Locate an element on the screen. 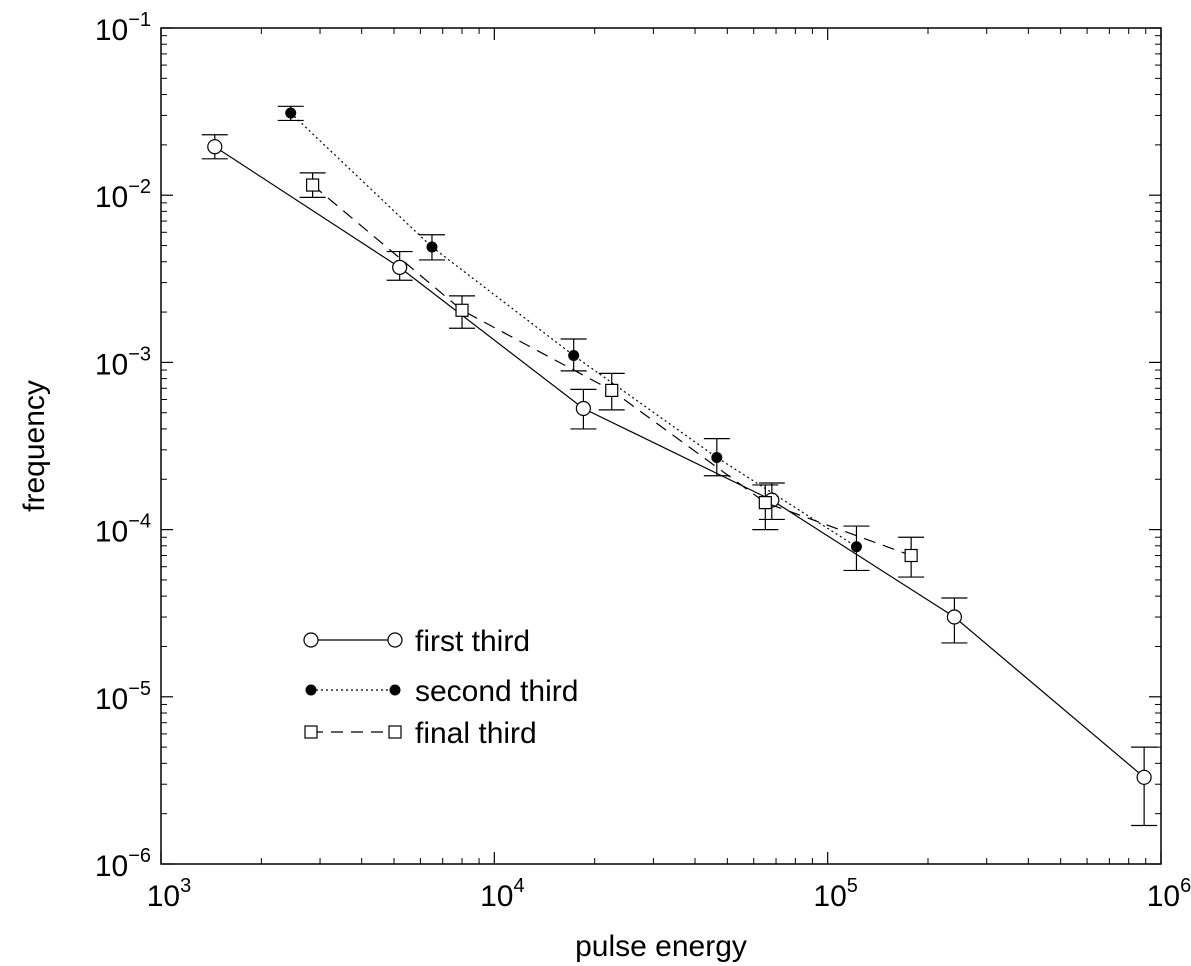 Image resolution: width=1191 pixels, height=966 pixels. y-tick-label: 10⁻² is located at coordinates (123, 195).